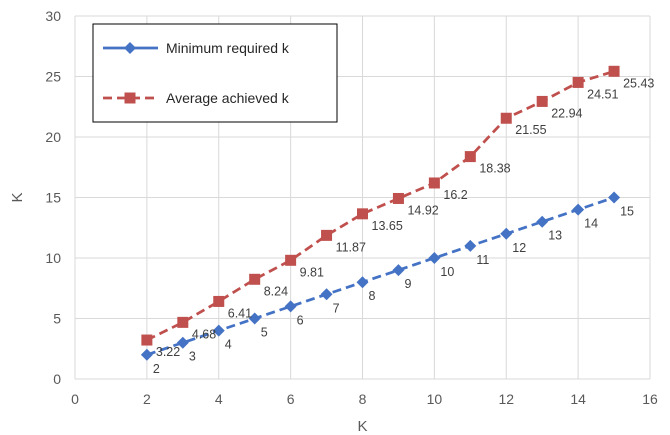 This screenshot has height=435, width=670. I want to click on data-label-minimum-required-k-14: 14, so click(591, 224).